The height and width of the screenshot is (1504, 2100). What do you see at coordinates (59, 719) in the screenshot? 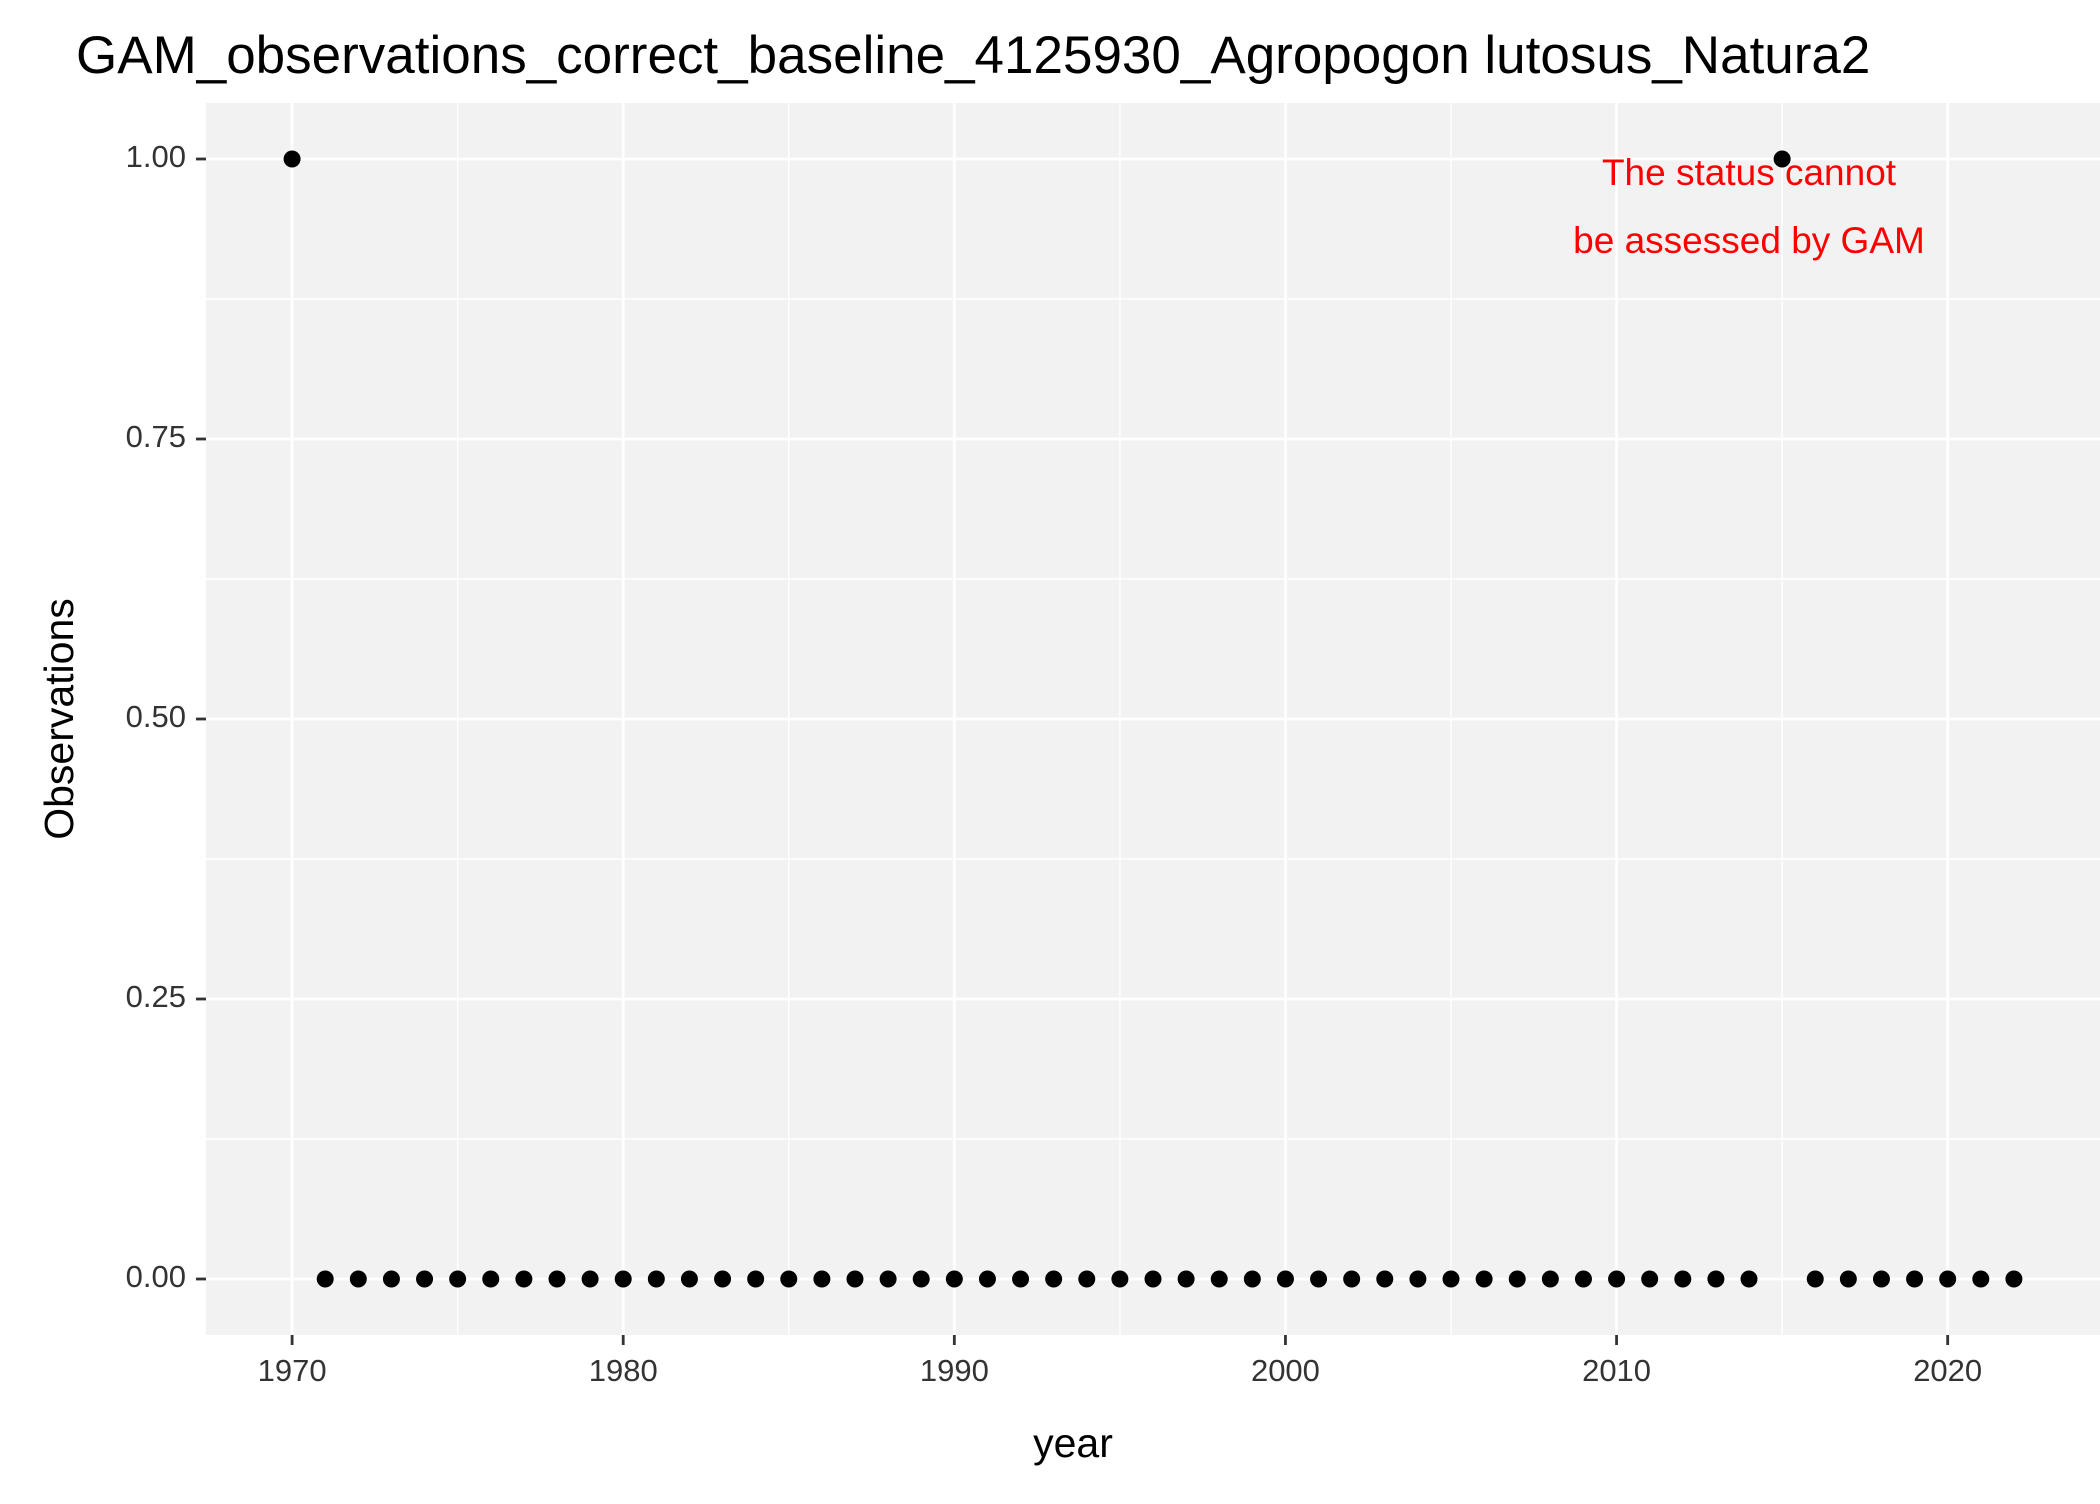
I see `y-axis-title: Observations` at bounding box center [59, 719].